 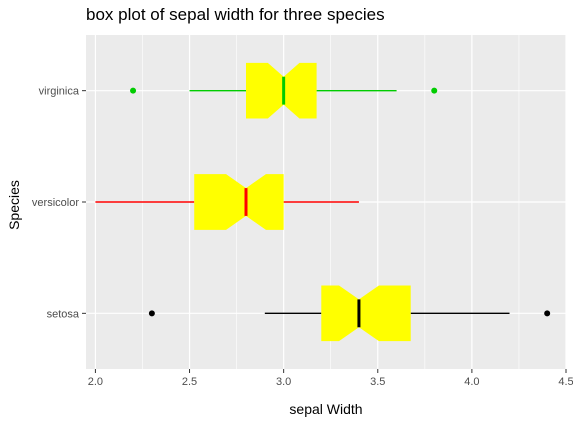 I want to click on x-tick-label: 3.0, so click(x=283, y=382).